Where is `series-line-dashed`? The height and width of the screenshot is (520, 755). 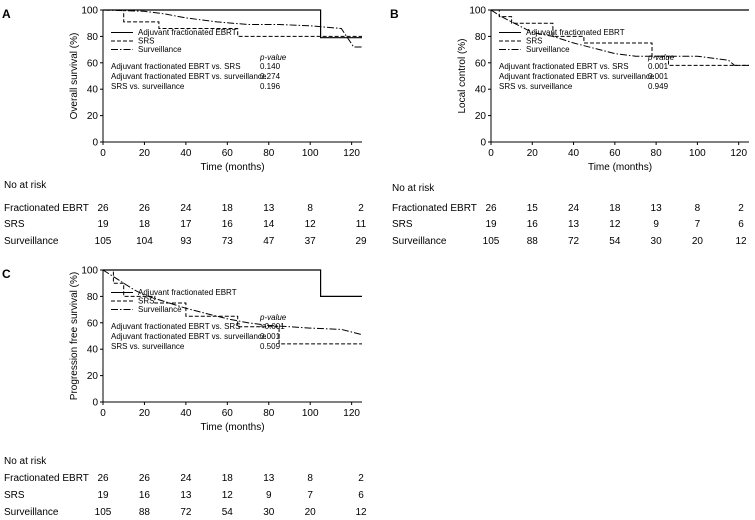 series-line-dashed is located at coordinates (620, 37).